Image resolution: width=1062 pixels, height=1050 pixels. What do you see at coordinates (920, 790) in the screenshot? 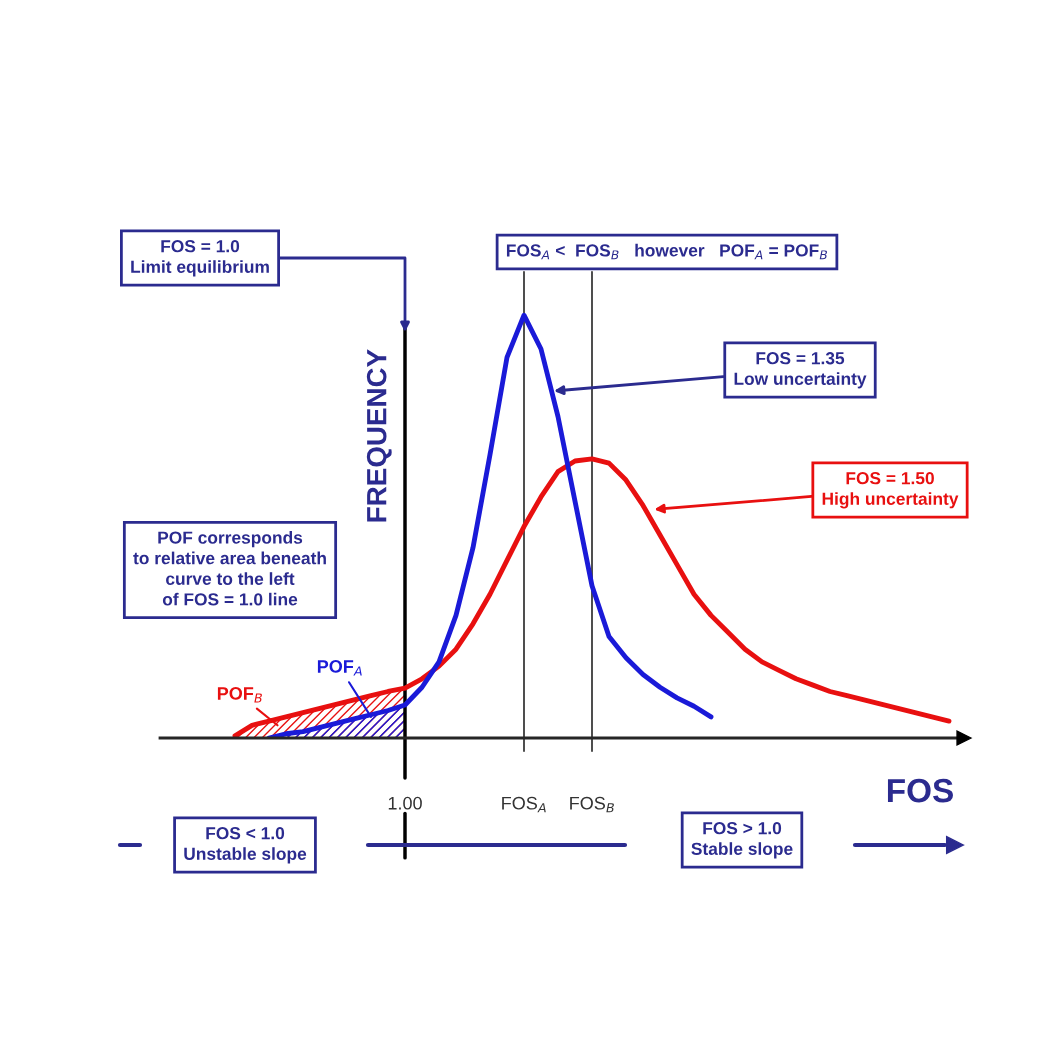
I see `x-axis-title: FOS` at bounding box center [920, 790].